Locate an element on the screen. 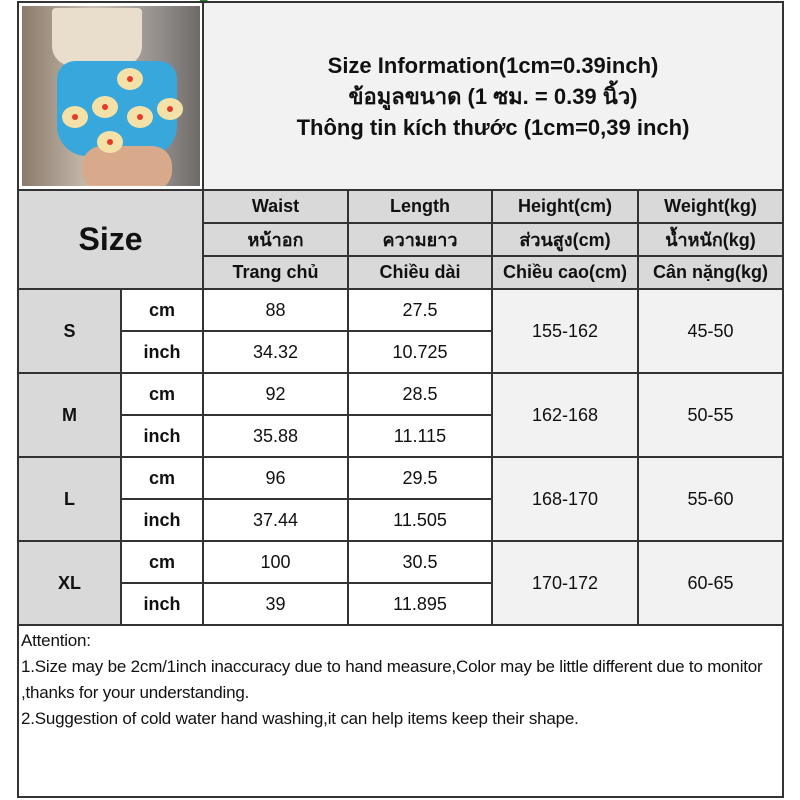 The width and height of the screenshot is (800, 800). waist-cm: 100 is located at coordinates (275, 562).